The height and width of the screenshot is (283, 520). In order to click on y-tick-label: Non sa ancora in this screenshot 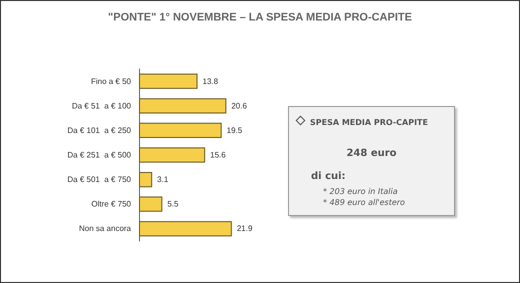, I will do `click(105, 229)`.